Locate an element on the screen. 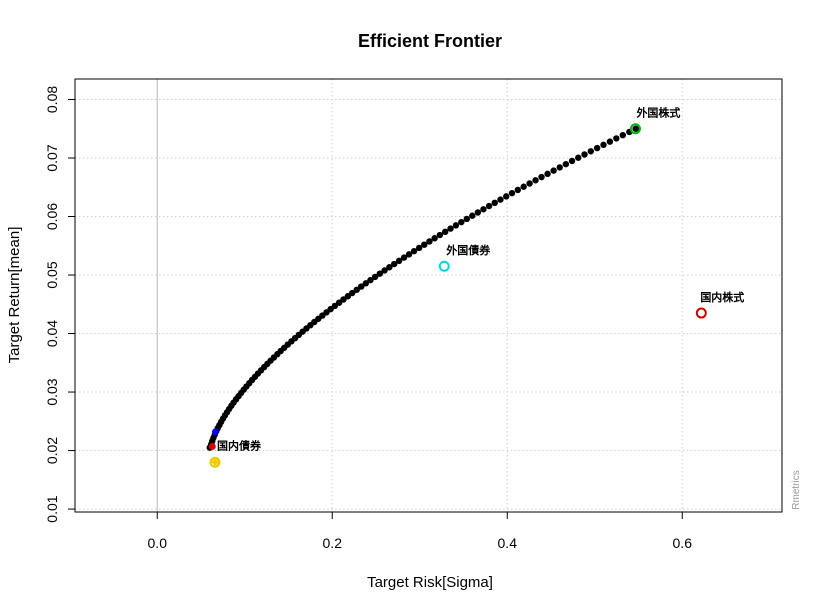 The image size is (823, 611). x-tick-label-3: 0.6 is located at coordinates (683, 543).